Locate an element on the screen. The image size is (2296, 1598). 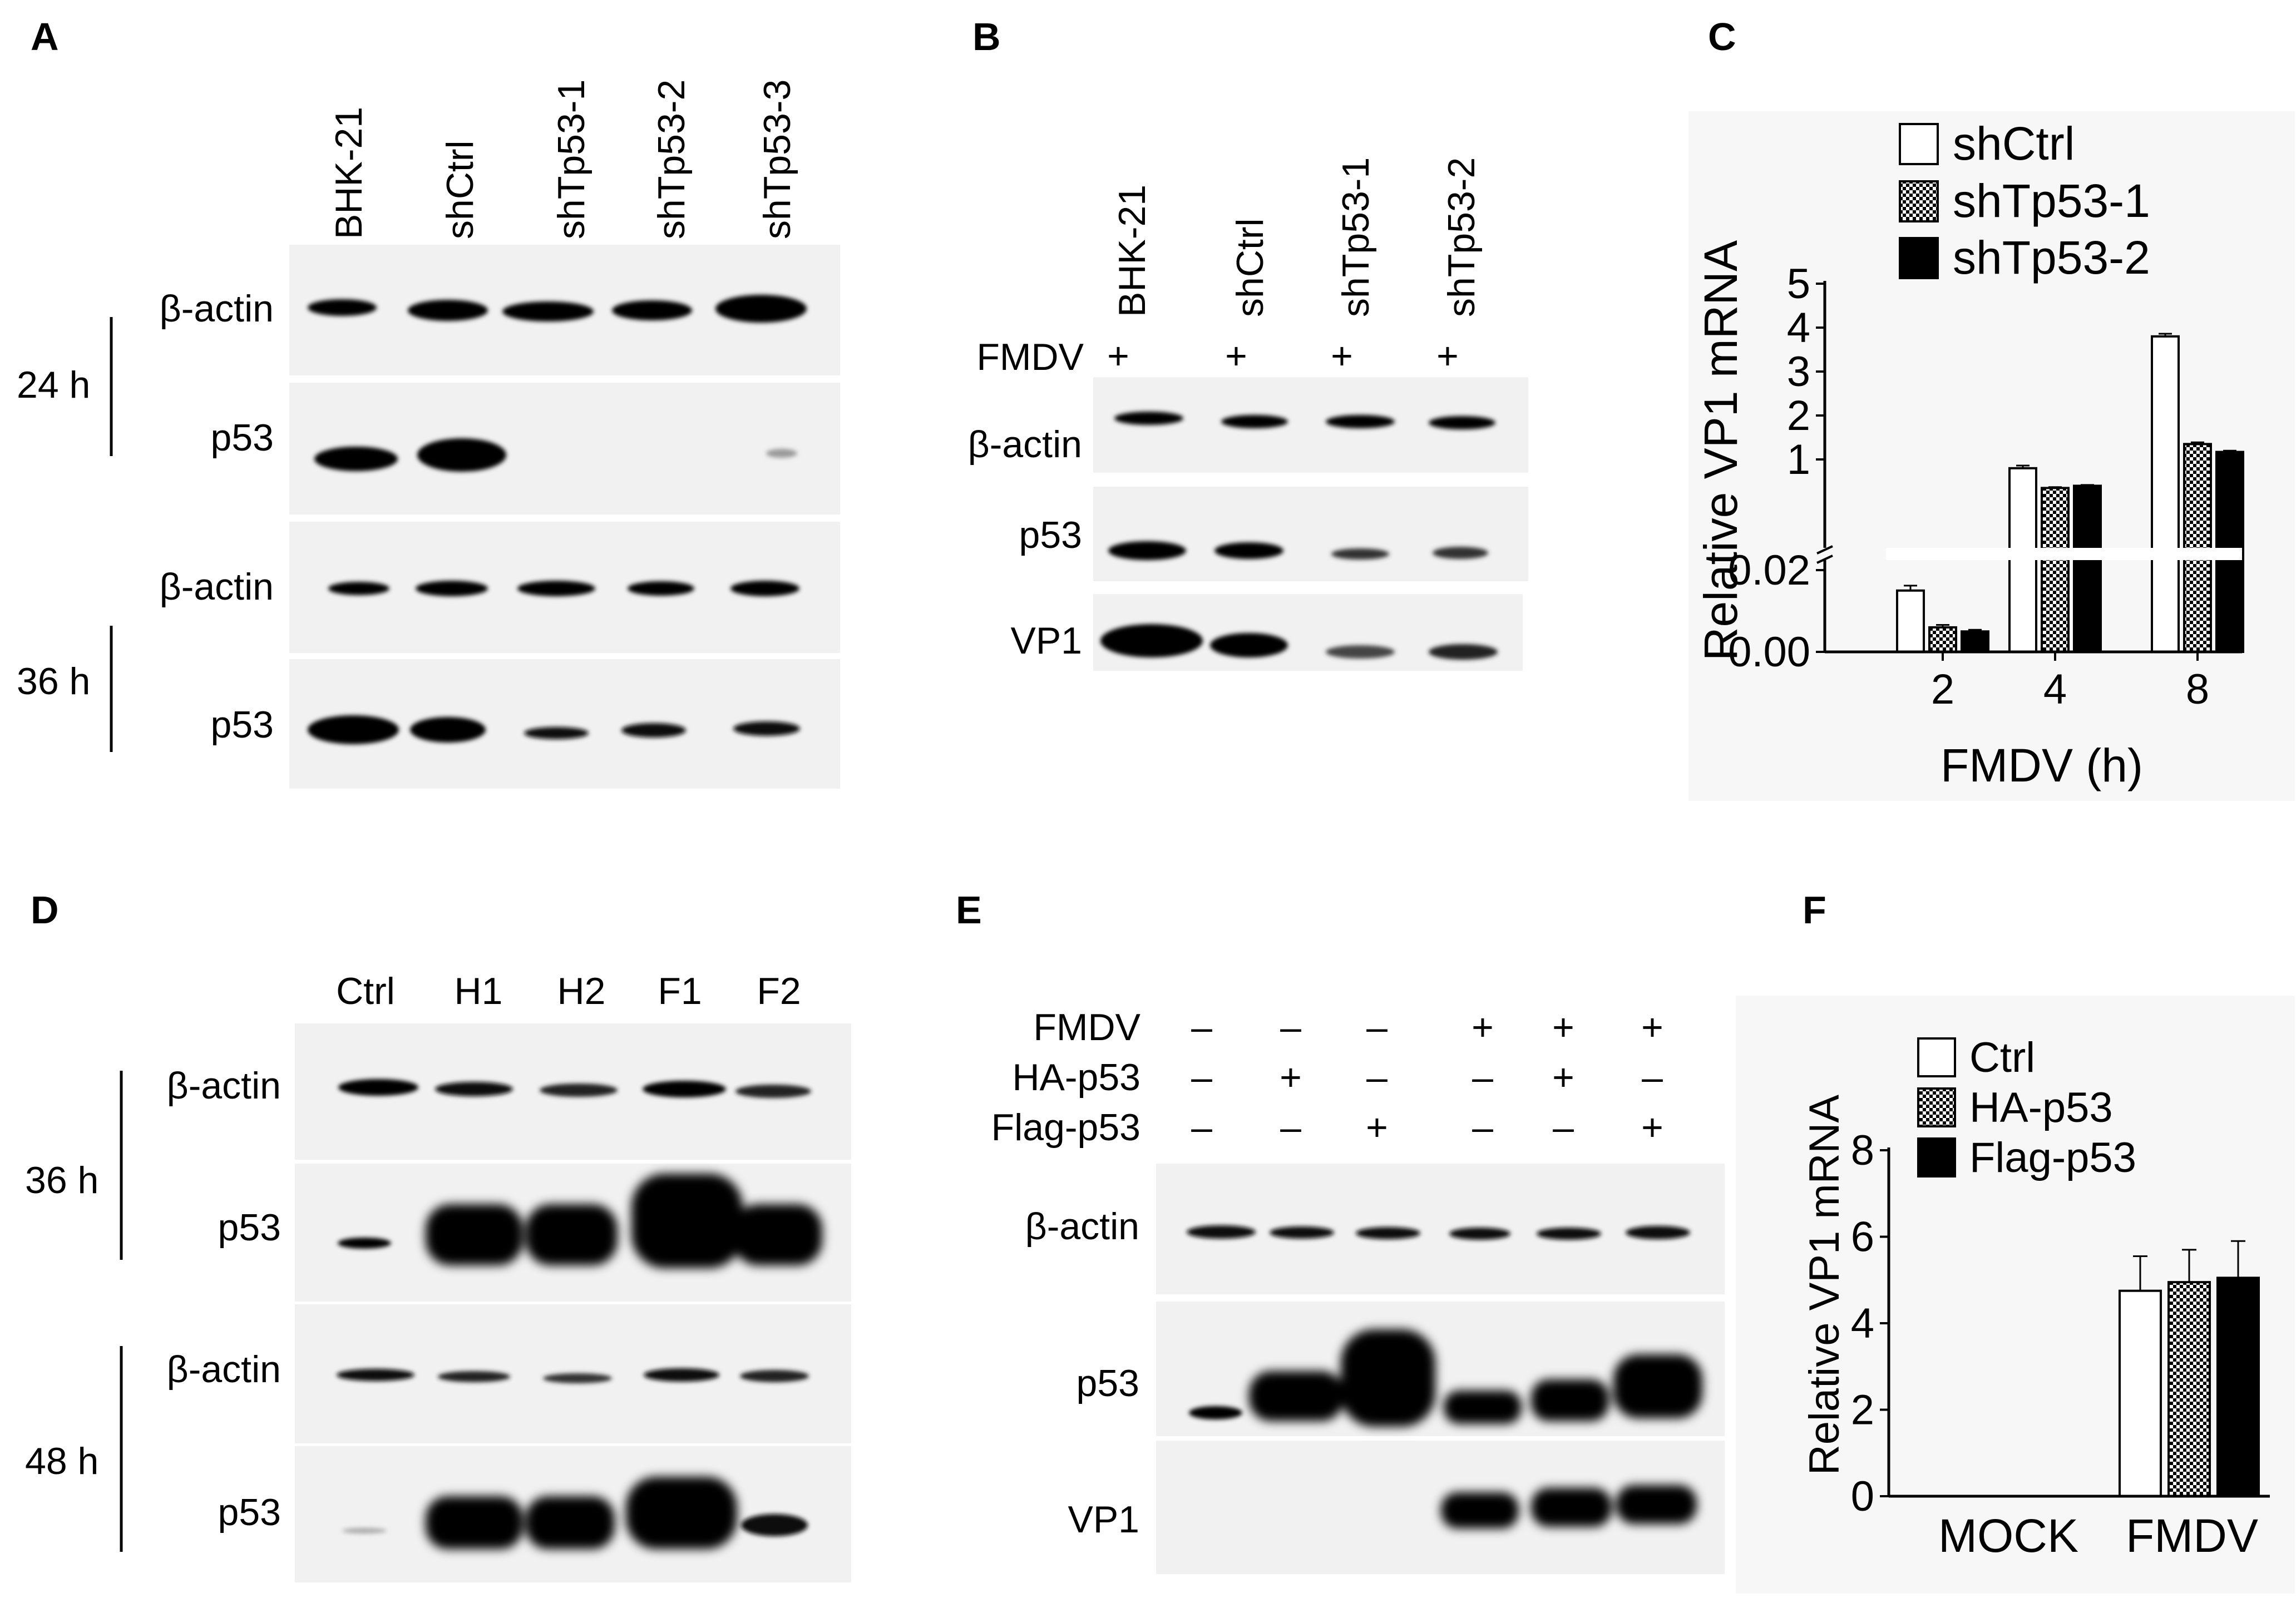
y-tick-label: 5 is located at coordinates (1799, 284).